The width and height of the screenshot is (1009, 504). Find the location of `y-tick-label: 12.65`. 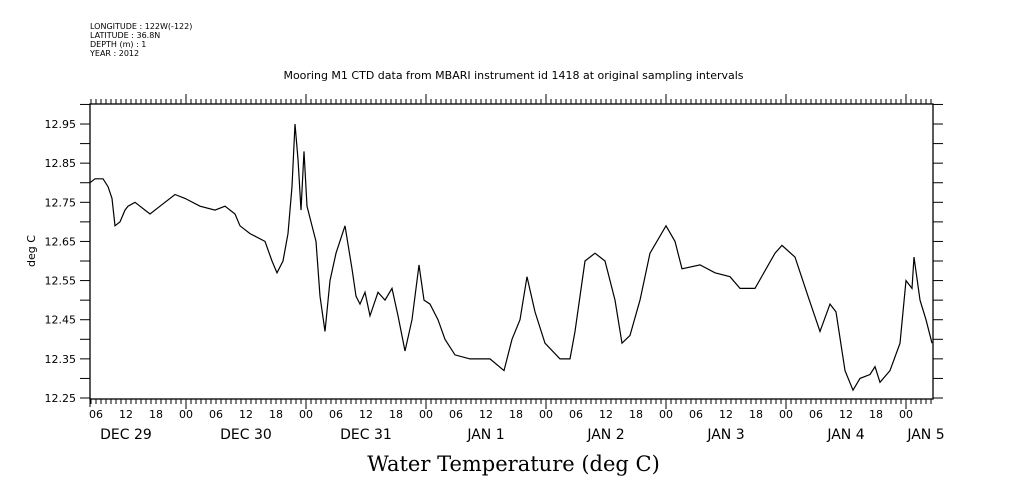

y-tick-label: 12.65 is located at coordinates (61, 241).